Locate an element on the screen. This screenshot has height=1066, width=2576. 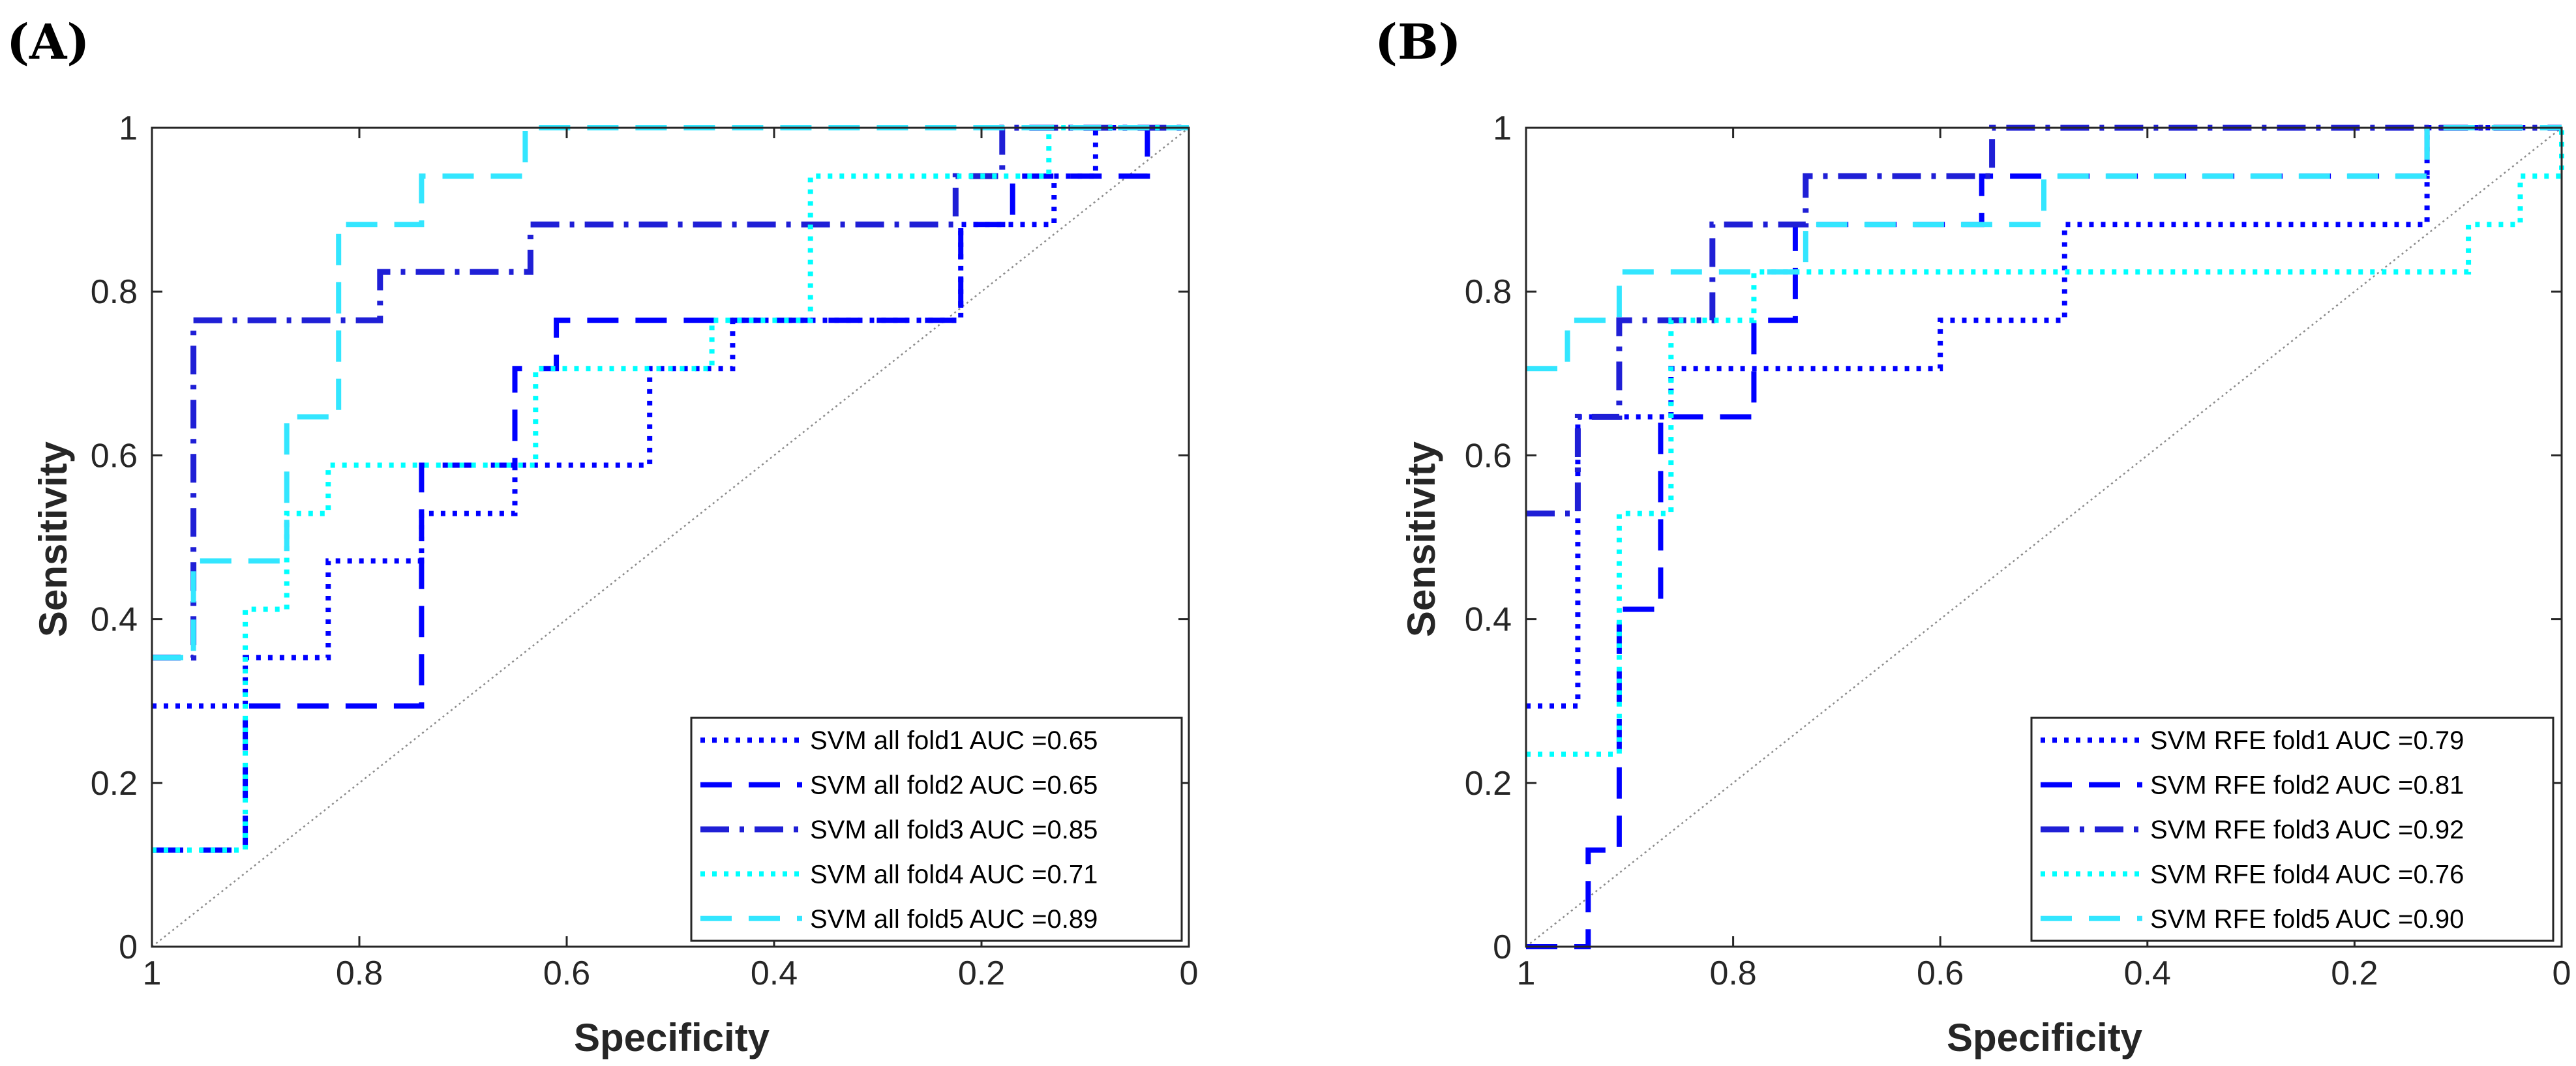
legend-label-fold2: SVM all fold2 AUC =0.65 is located at coordinates (954, 785).